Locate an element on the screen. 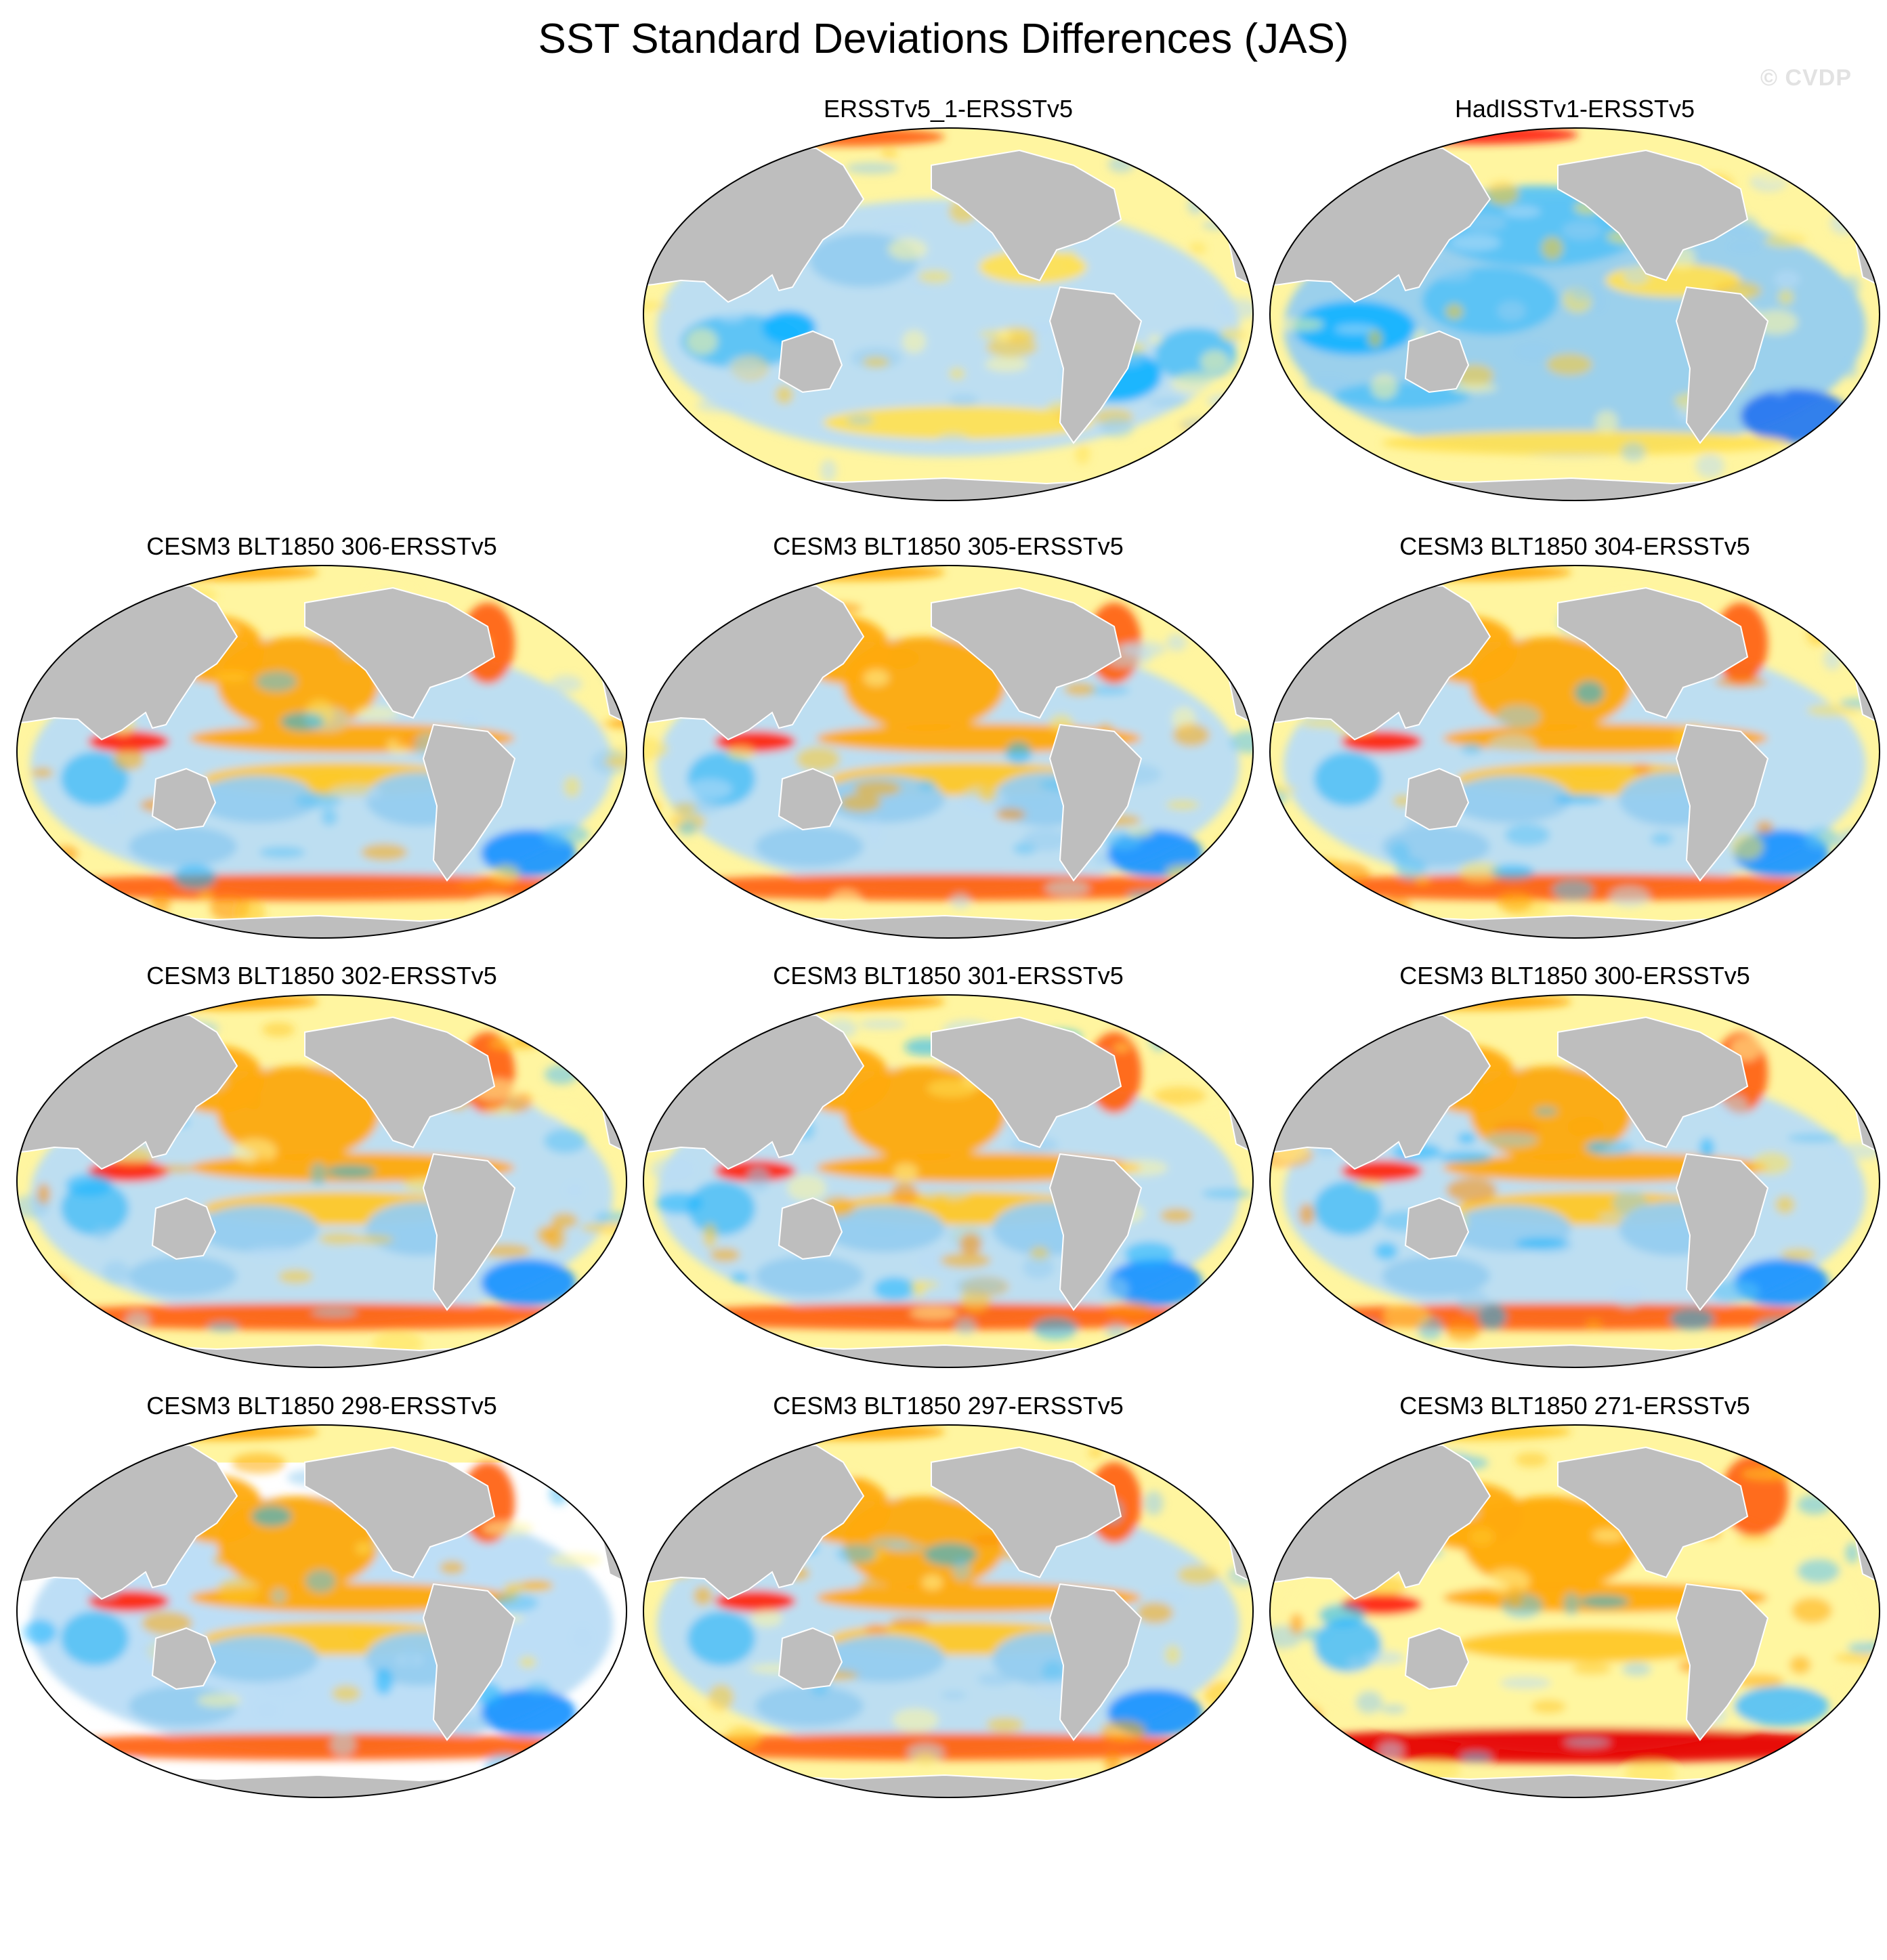 This screenshot has width=1887, height=1960. panel-title: CESM3 BLT1850 301-ERSSTv5 is located at coordinates (948, 977).